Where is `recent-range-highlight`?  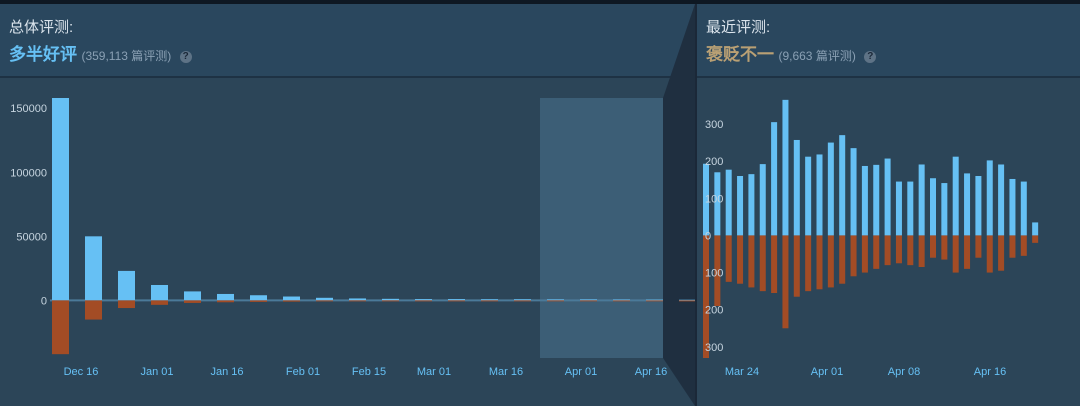
recent-range-highlight is located at coordinates (601, 228).